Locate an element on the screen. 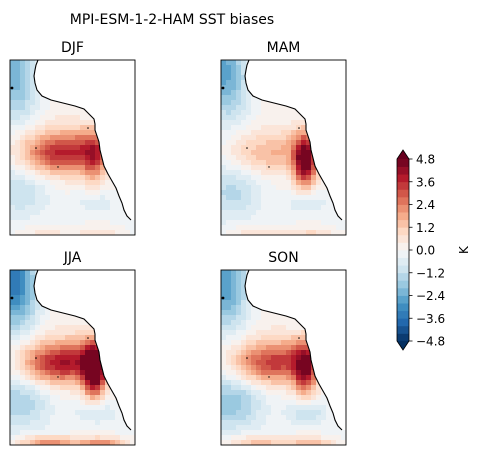 This screenshot has width=482, height=455. coastline is located at coordinates (293, 350).